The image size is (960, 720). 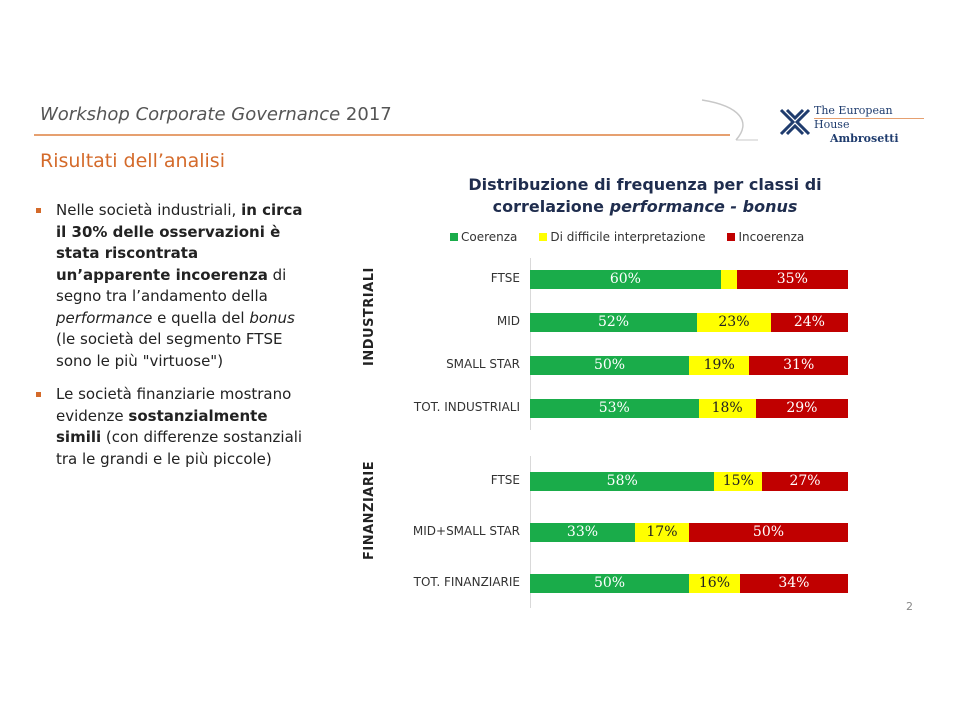 I want to click on bar-segment-difficile: 18%, so click(x=727, y=408).